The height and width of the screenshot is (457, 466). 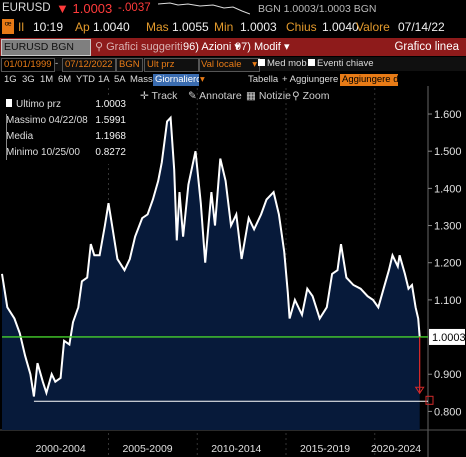 What do you see at coordinates (268, 96) in the screenshot?
I see `news-tool: ▦ Notizie` at bounding box center [268, 96].